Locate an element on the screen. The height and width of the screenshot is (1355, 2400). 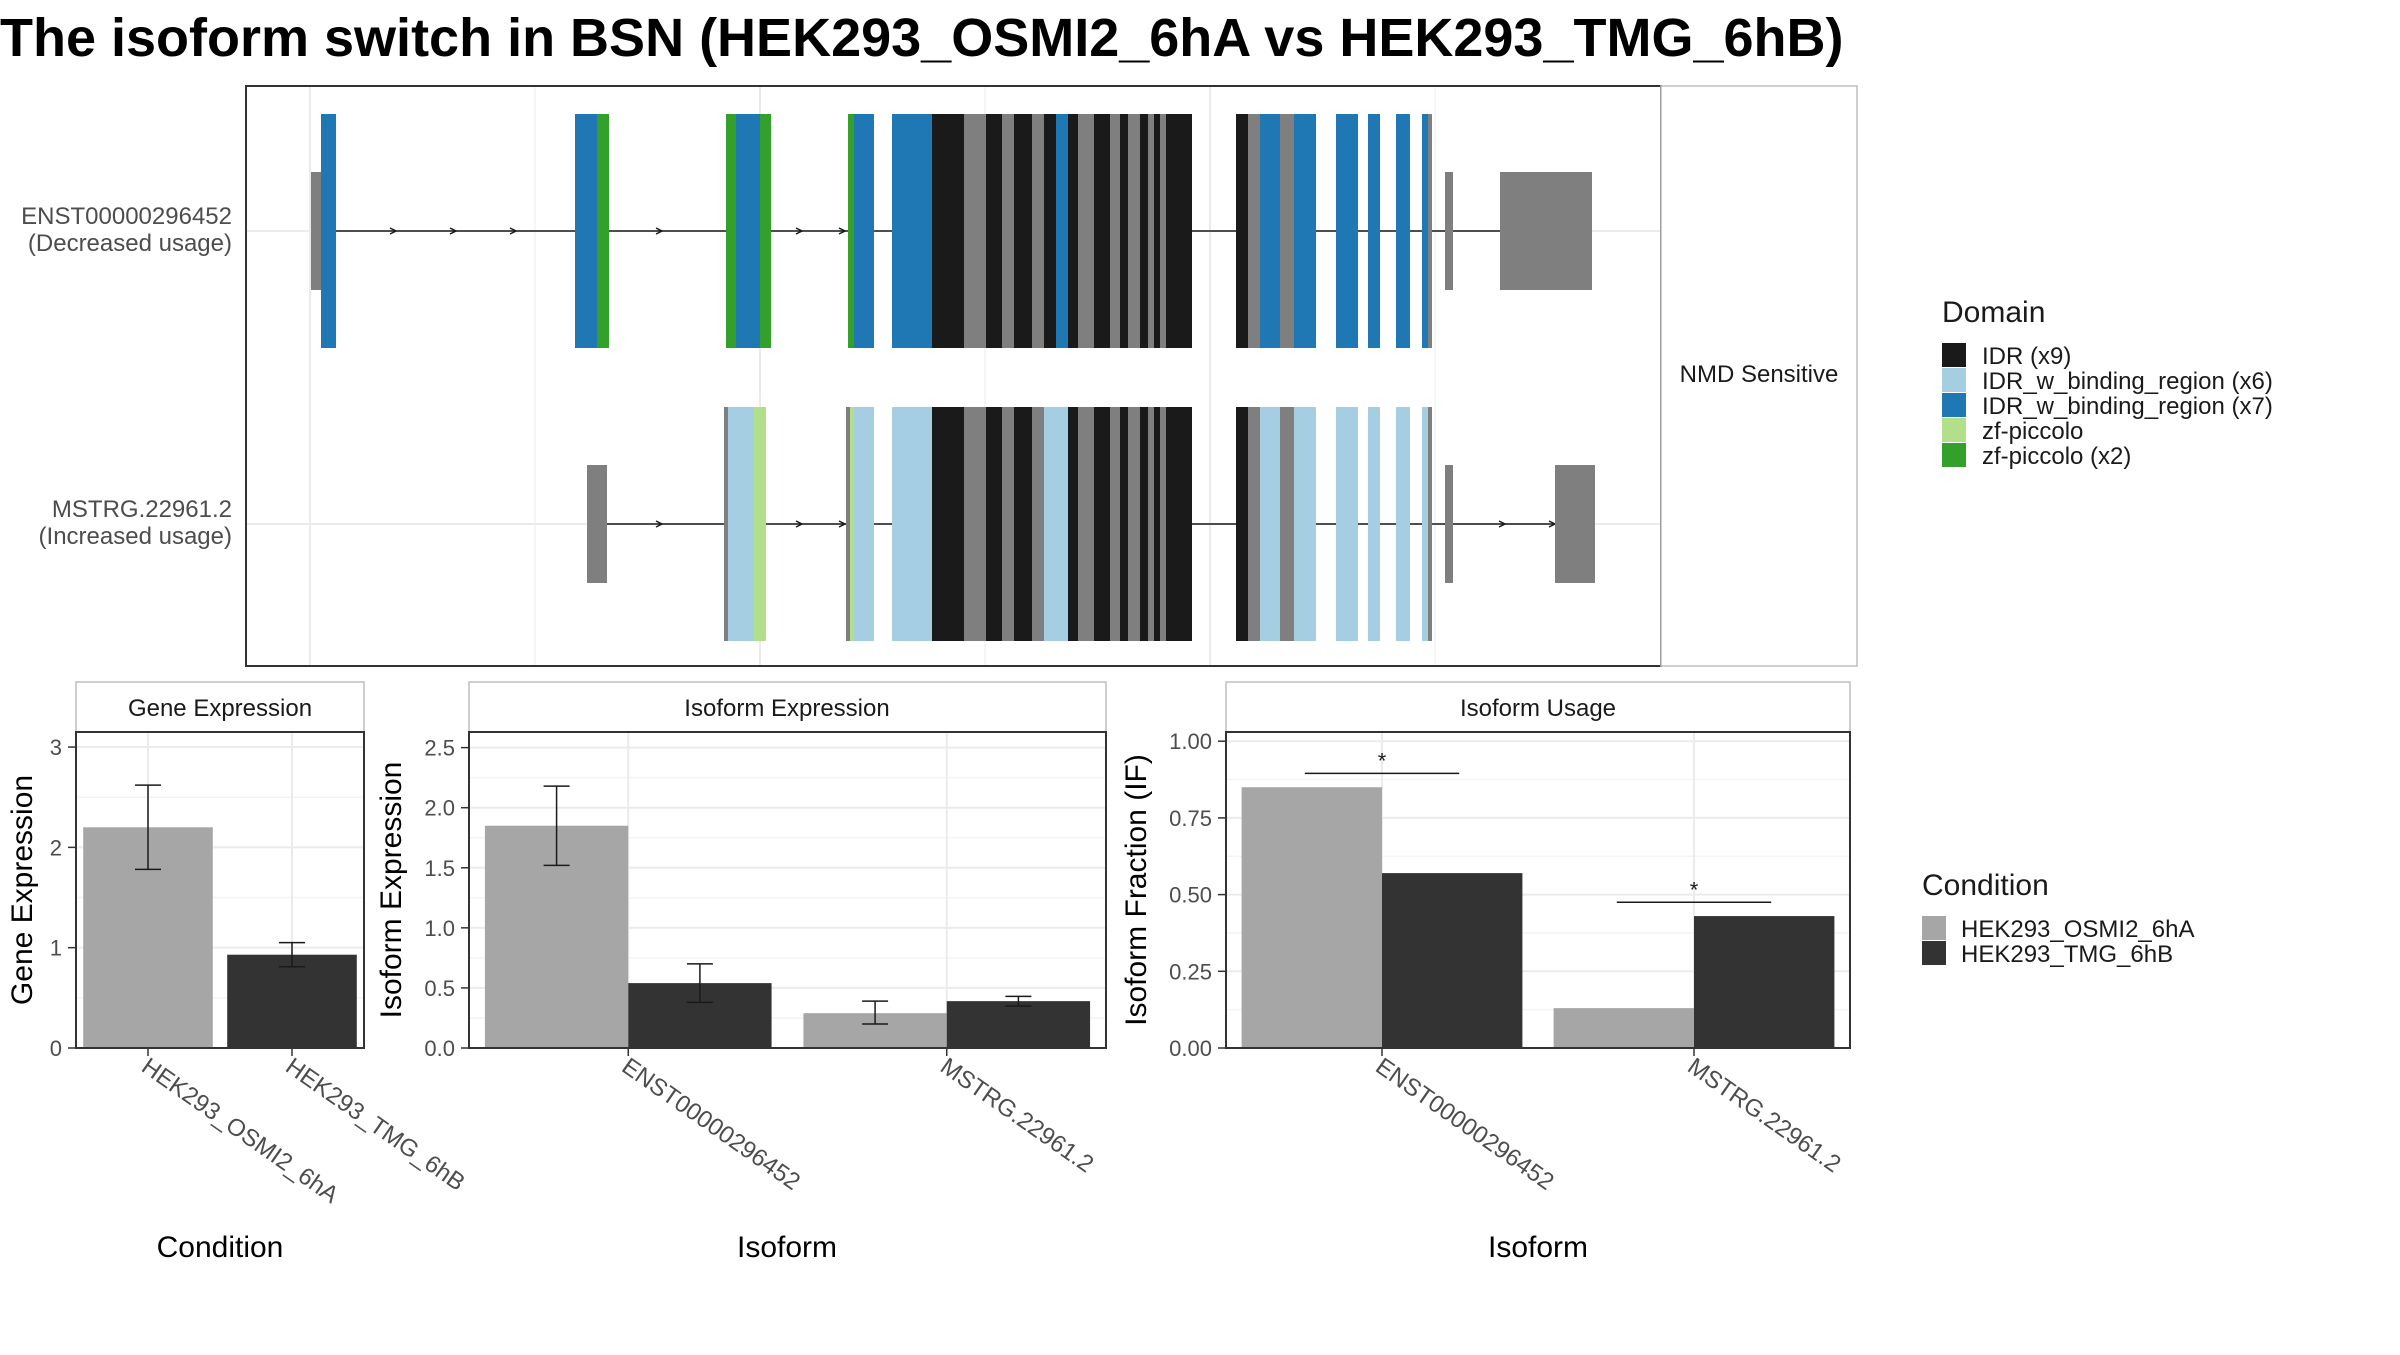
y-tick-label: 0.25 is located at coordinates (1190, 971).